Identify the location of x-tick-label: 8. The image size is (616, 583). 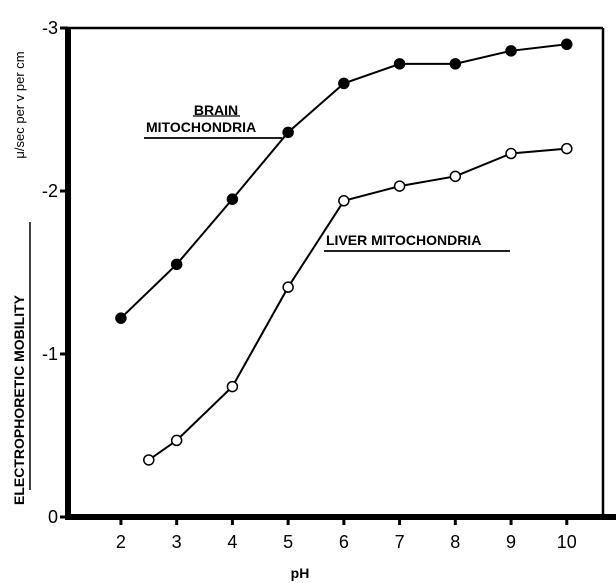
(455, 542).